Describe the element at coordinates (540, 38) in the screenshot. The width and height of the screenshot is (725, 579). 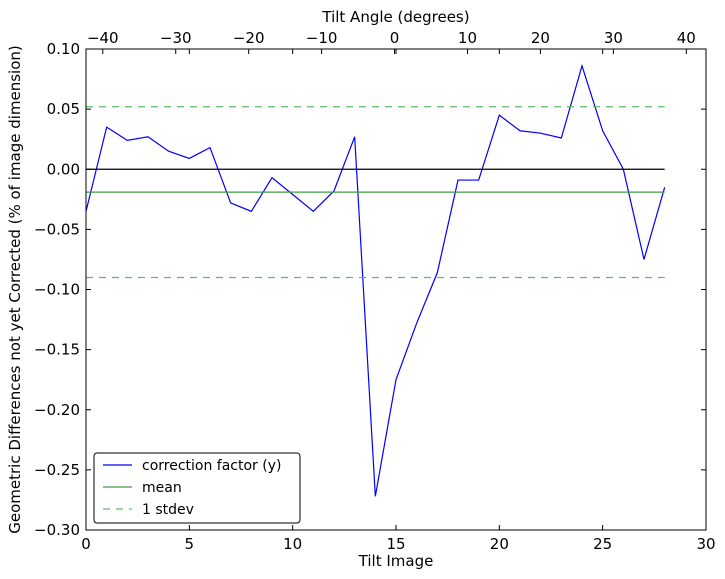
I see `top-x-tick-label: 20` at that location.